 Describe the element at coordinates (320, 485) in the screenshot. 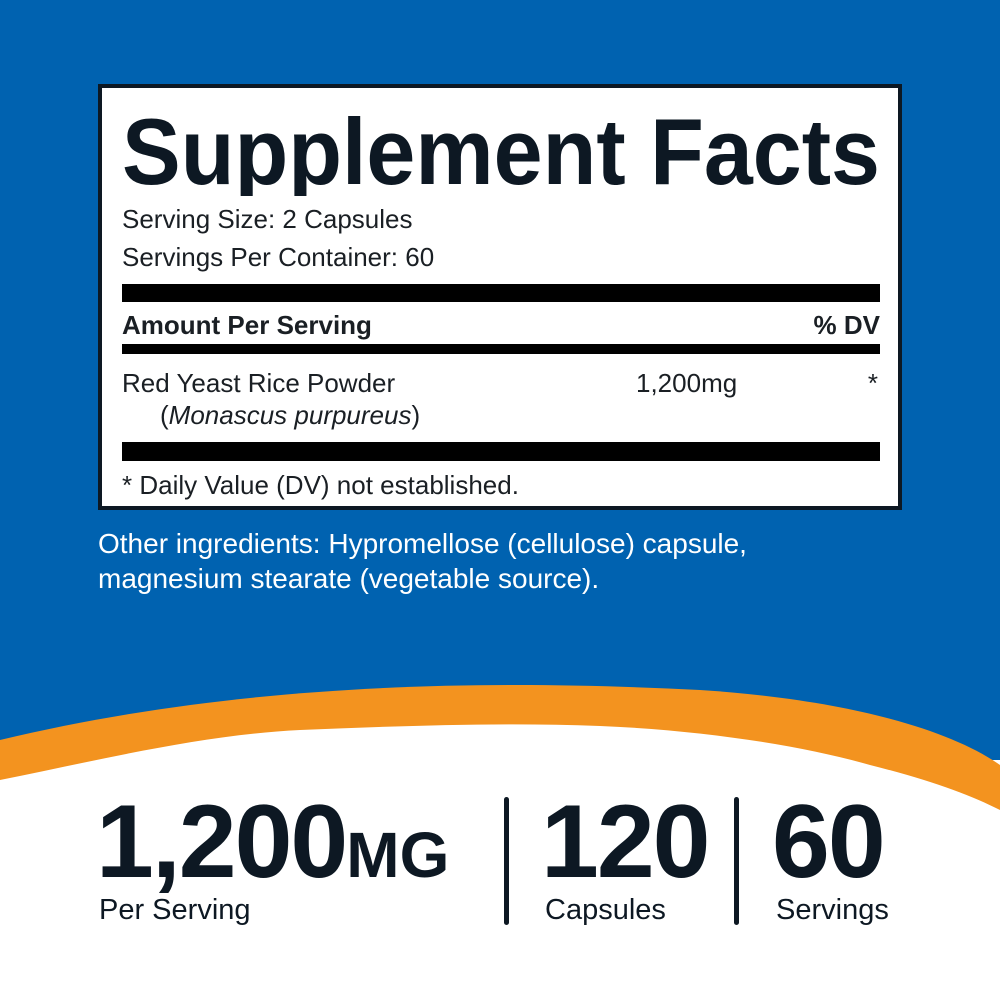

I see `dv-footnote: * Daily Value (DV) not established.` at that location.